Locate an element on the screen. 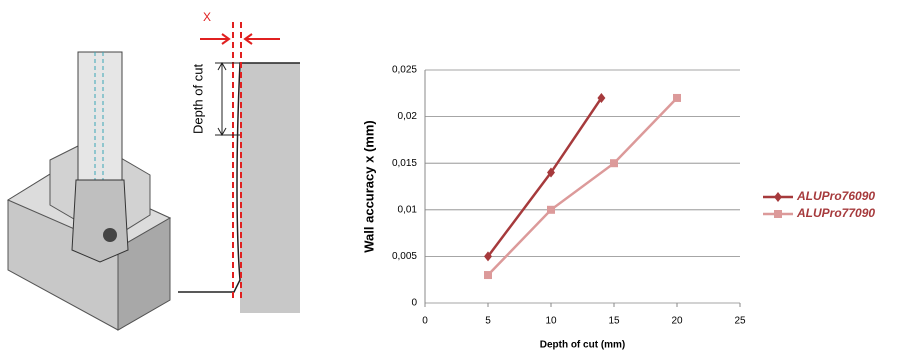  x-tick-label: 15 is located at coordinates (614, 321).